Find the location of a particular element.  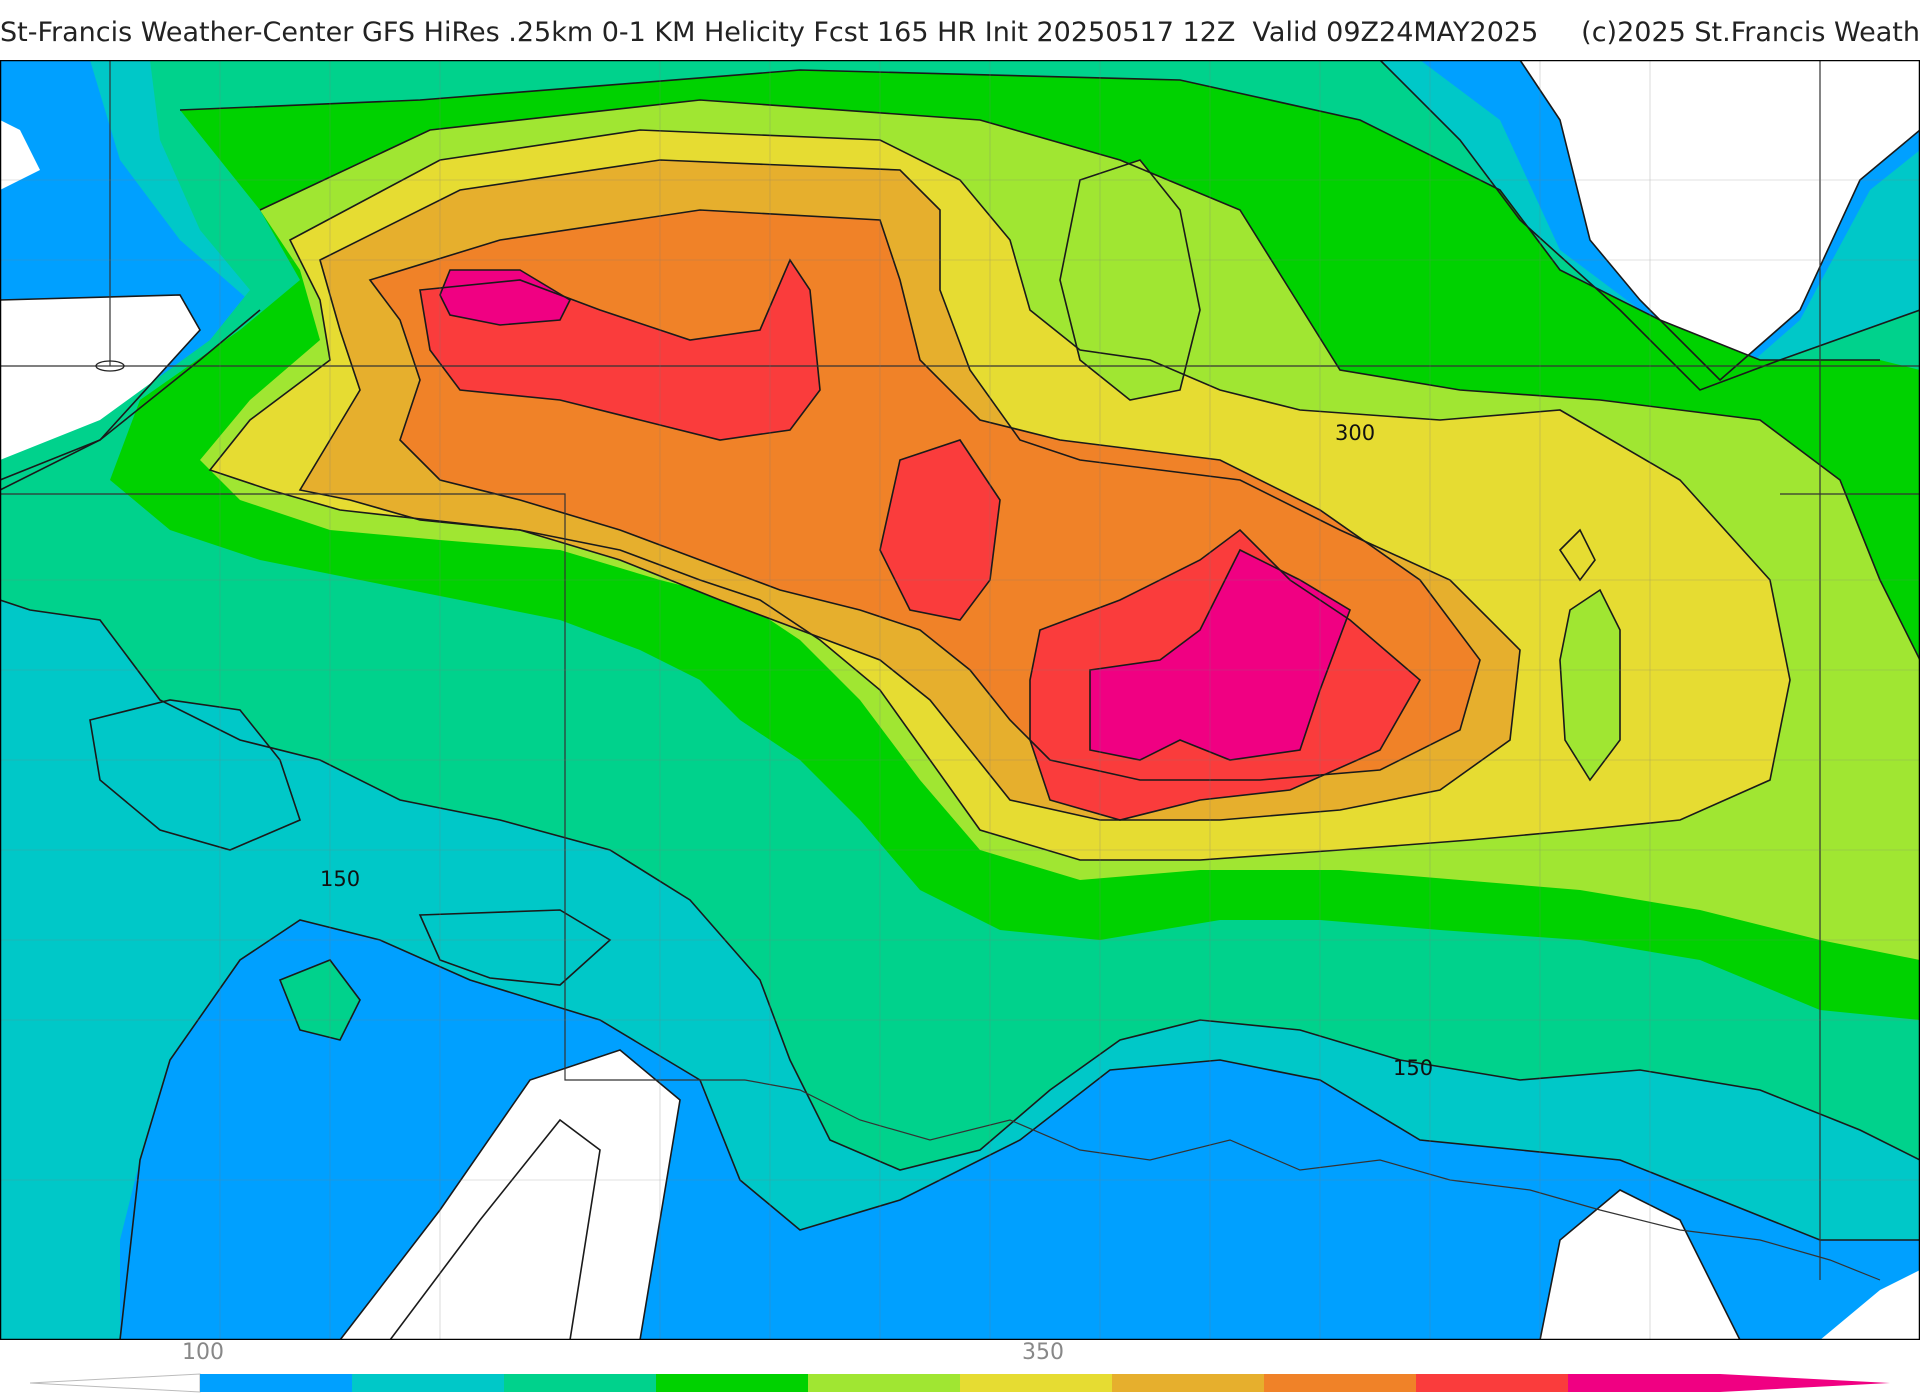

legend-label-350: 350 is located at coordinates (1043, 1352).